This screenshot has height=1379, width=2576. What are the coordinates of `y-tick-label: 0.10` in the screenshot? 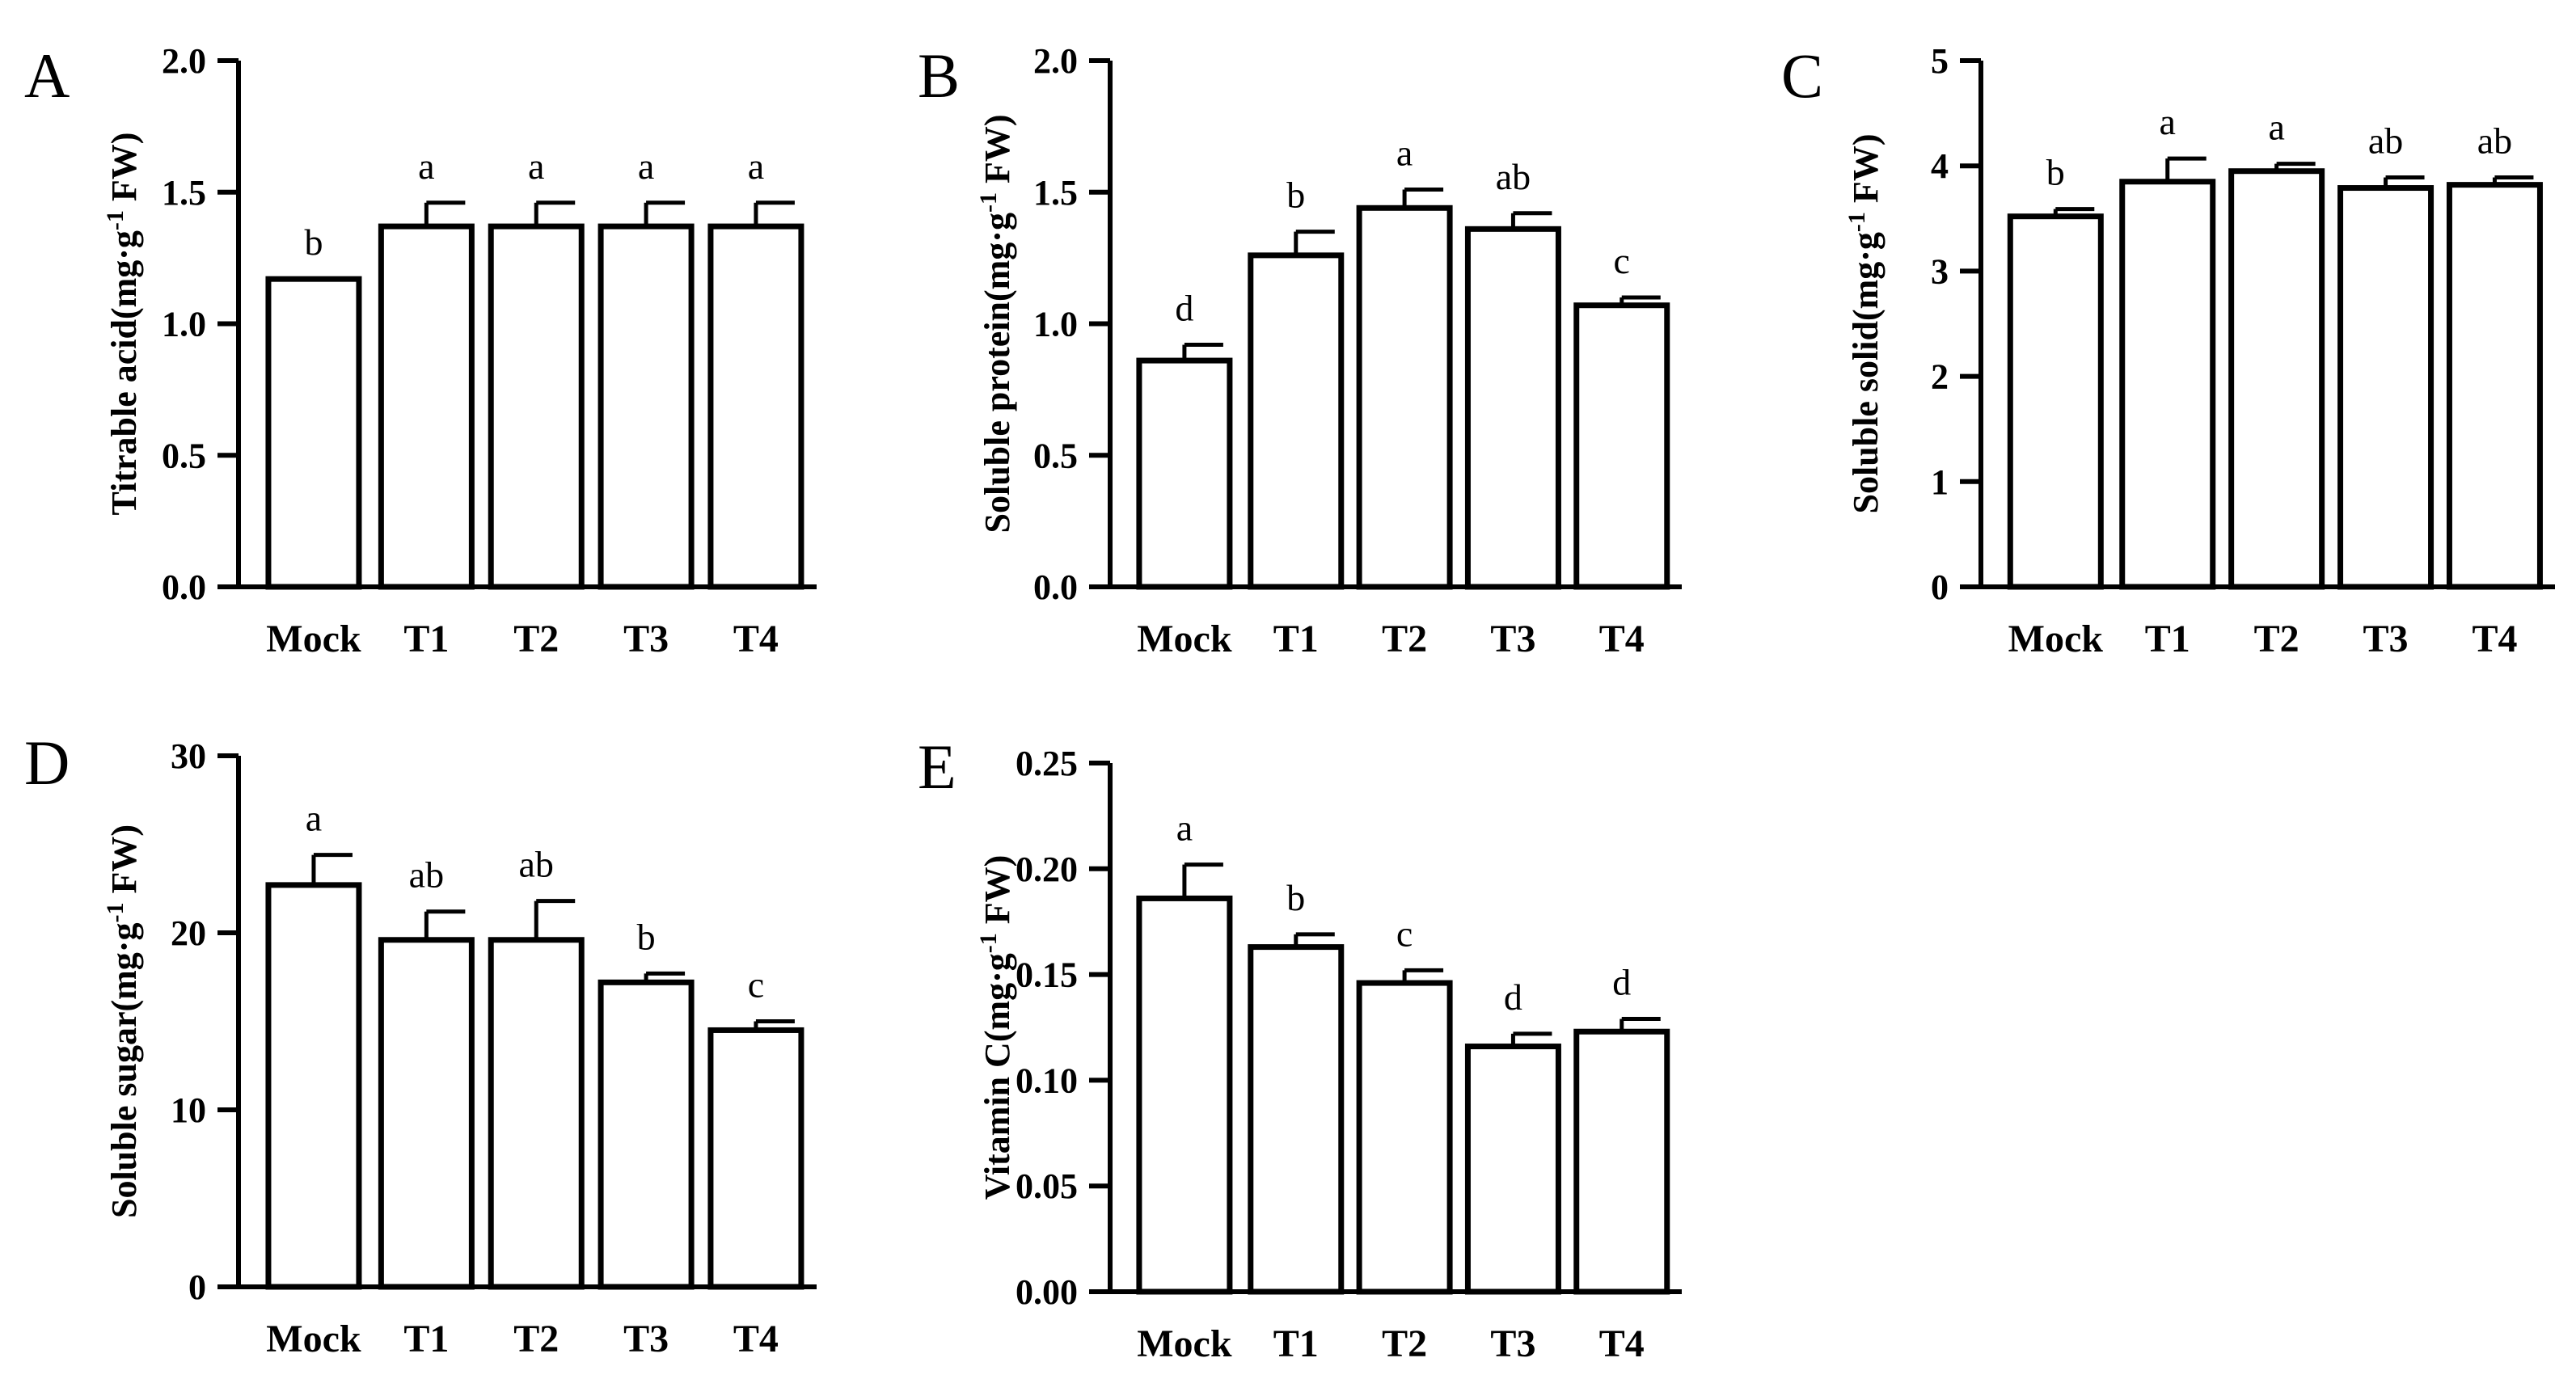 It's located at (1047, 1080).